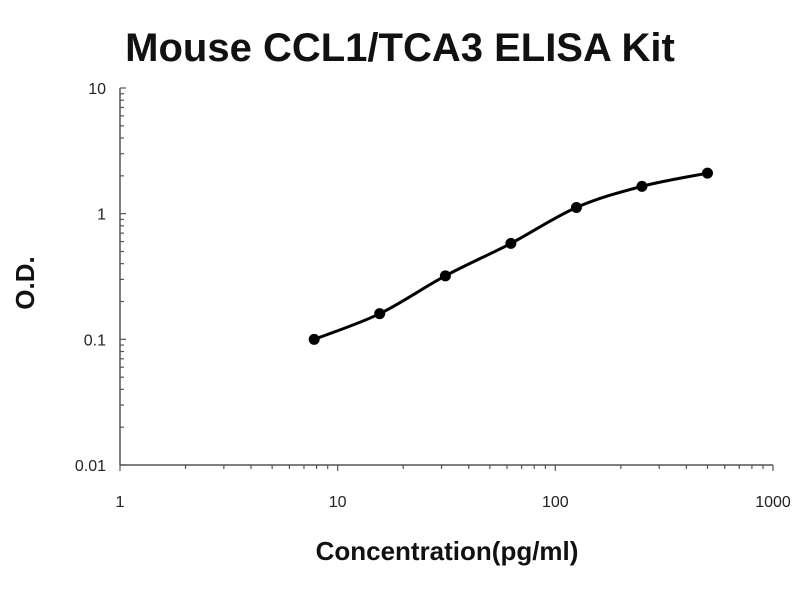 Image resolution: width=800 pixels, height=600 pixels. Describe the element at coordinates (101, 215) in the screenshot. I see `y-tick-label: 1` at that location.